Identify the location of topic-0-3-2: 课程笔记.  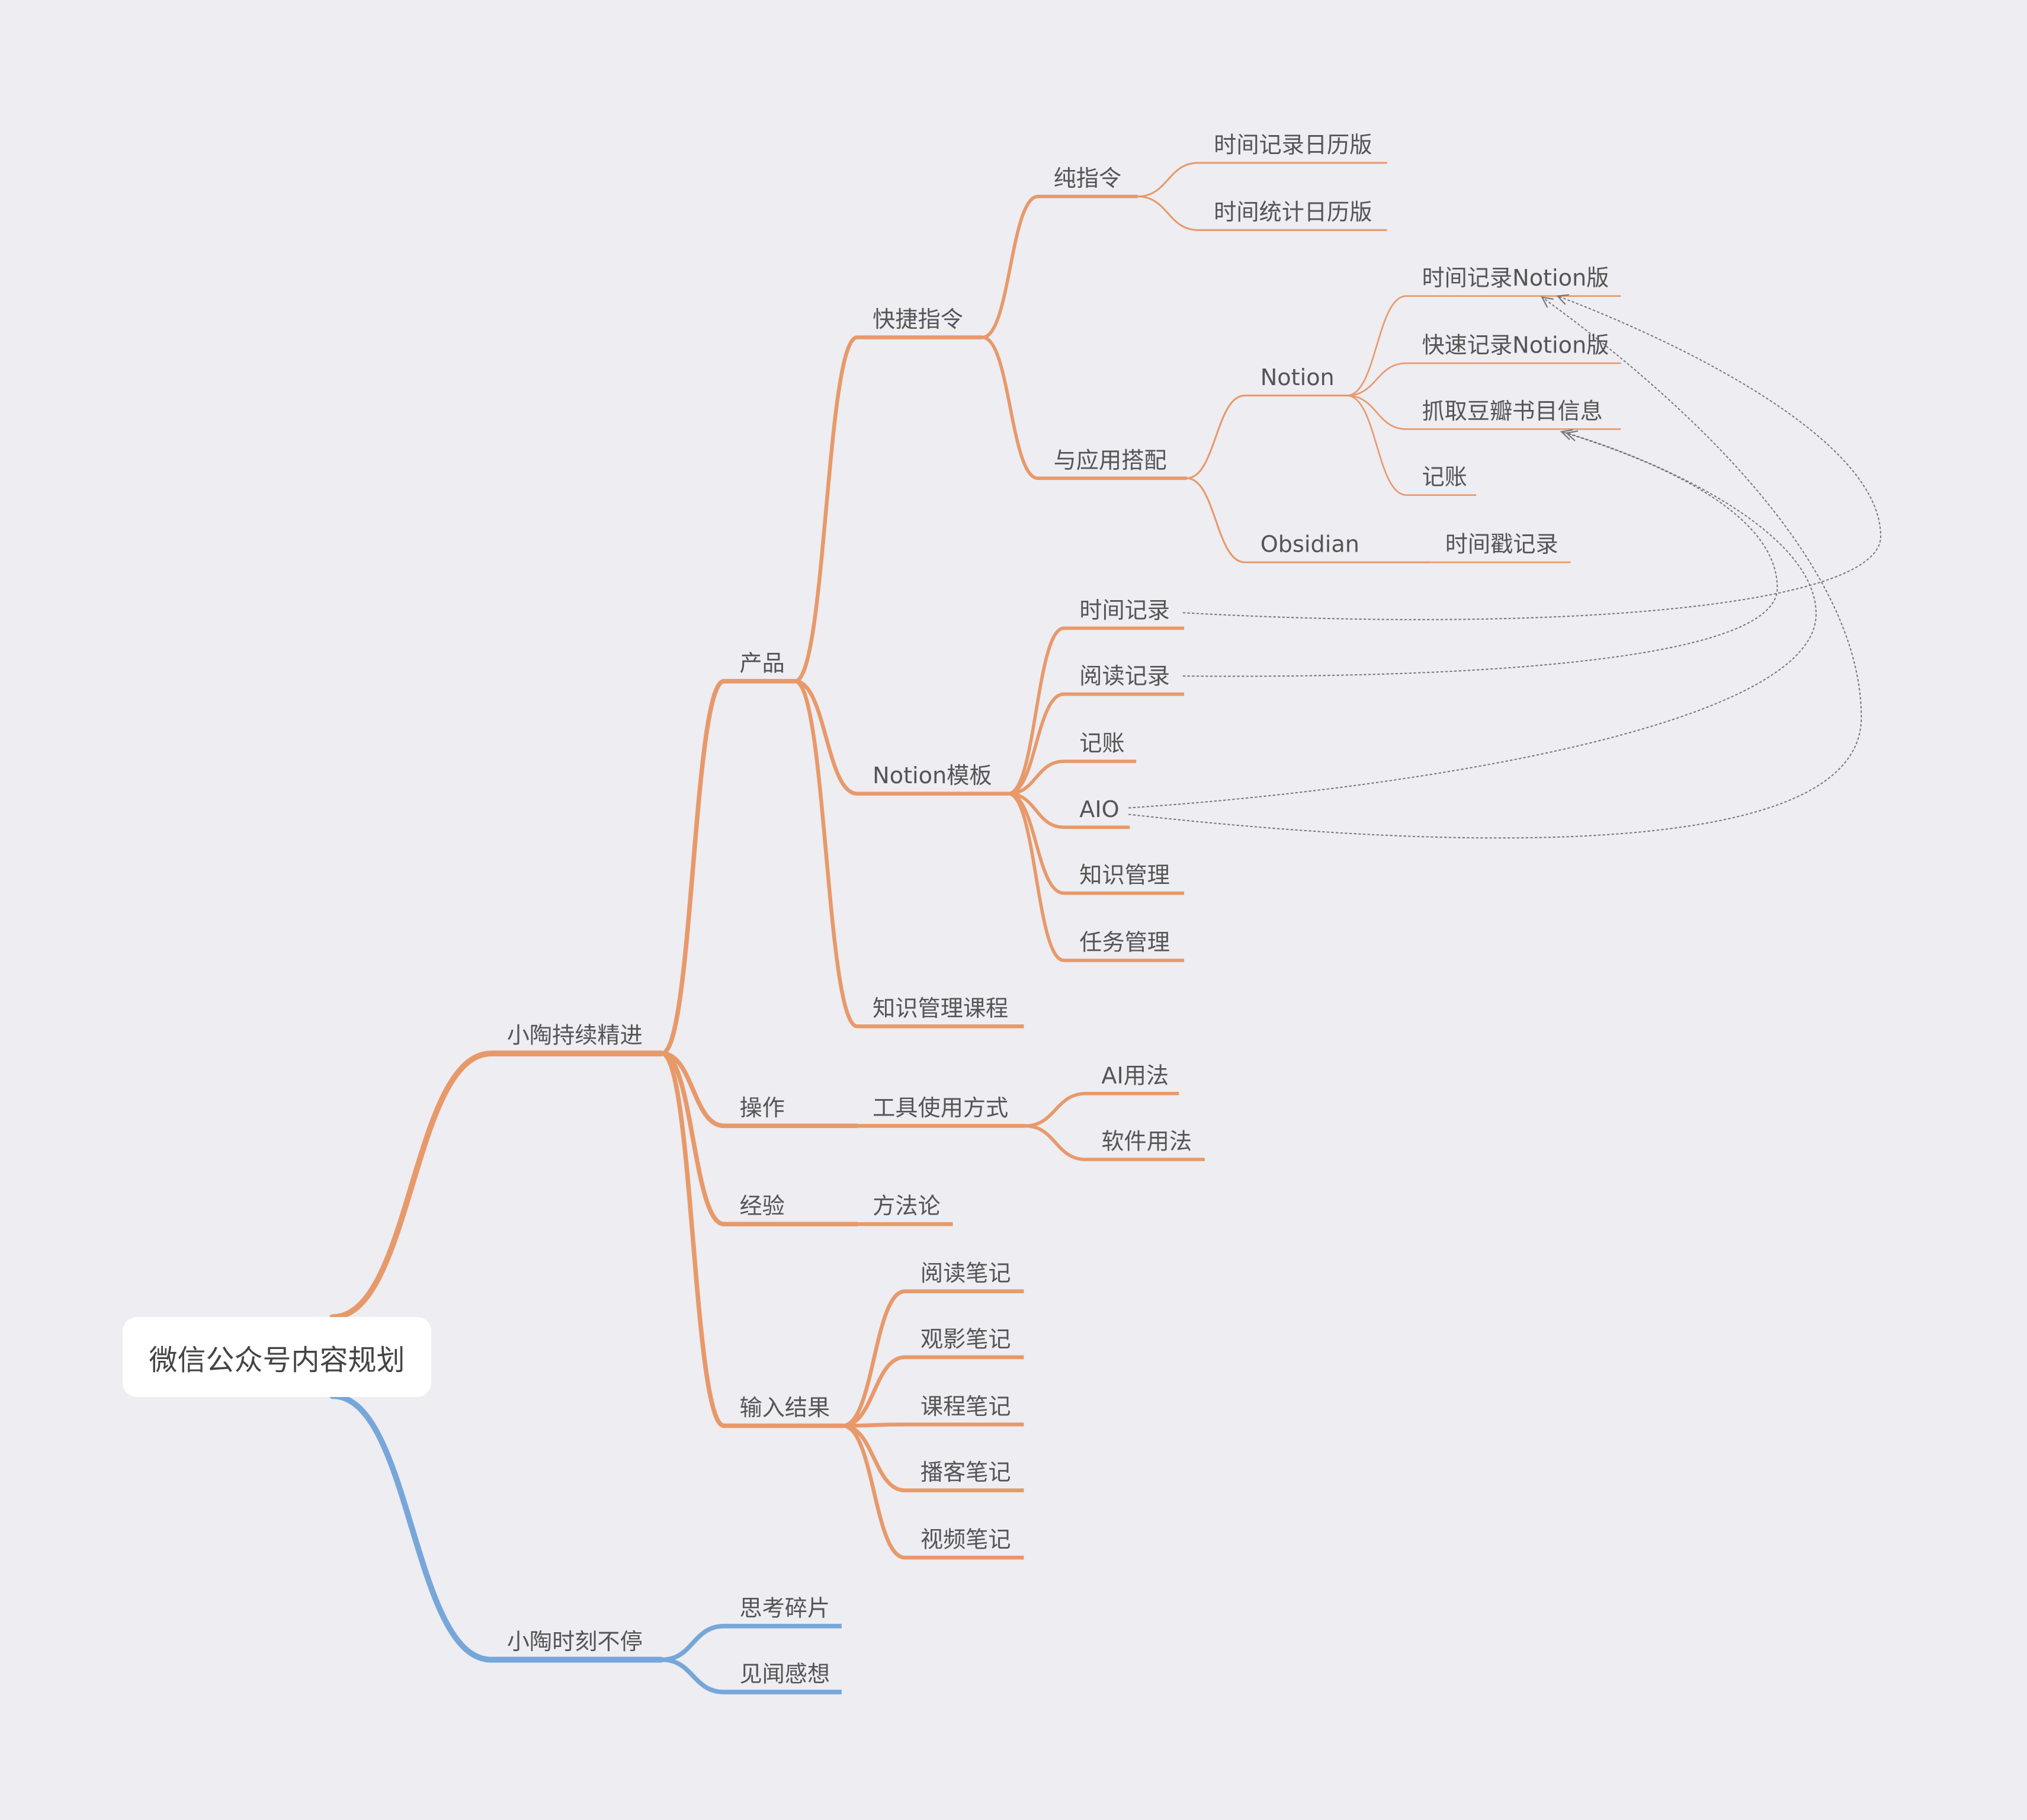
(966, 1407).